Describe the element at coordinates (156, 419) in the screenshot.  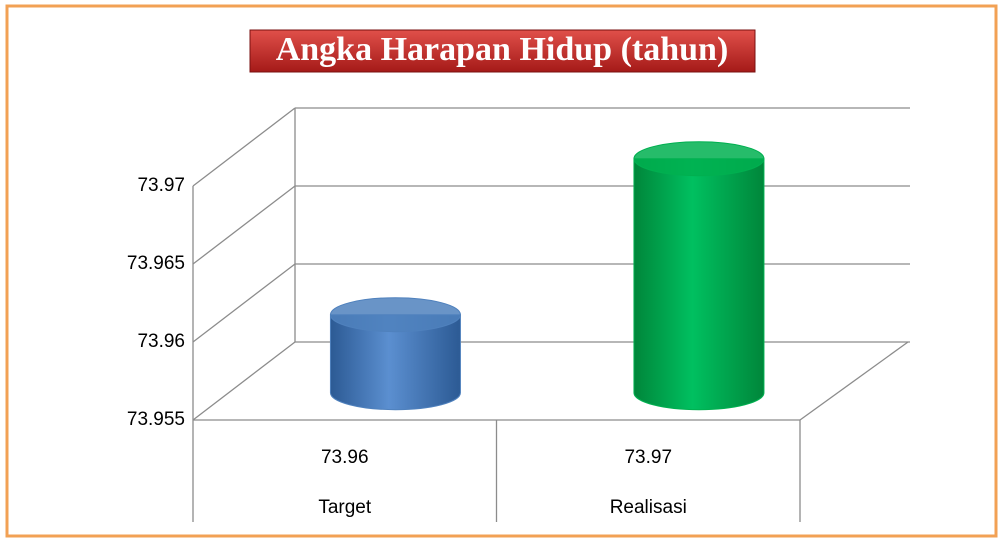
I see `y-tick-label: 73.955` at that location.